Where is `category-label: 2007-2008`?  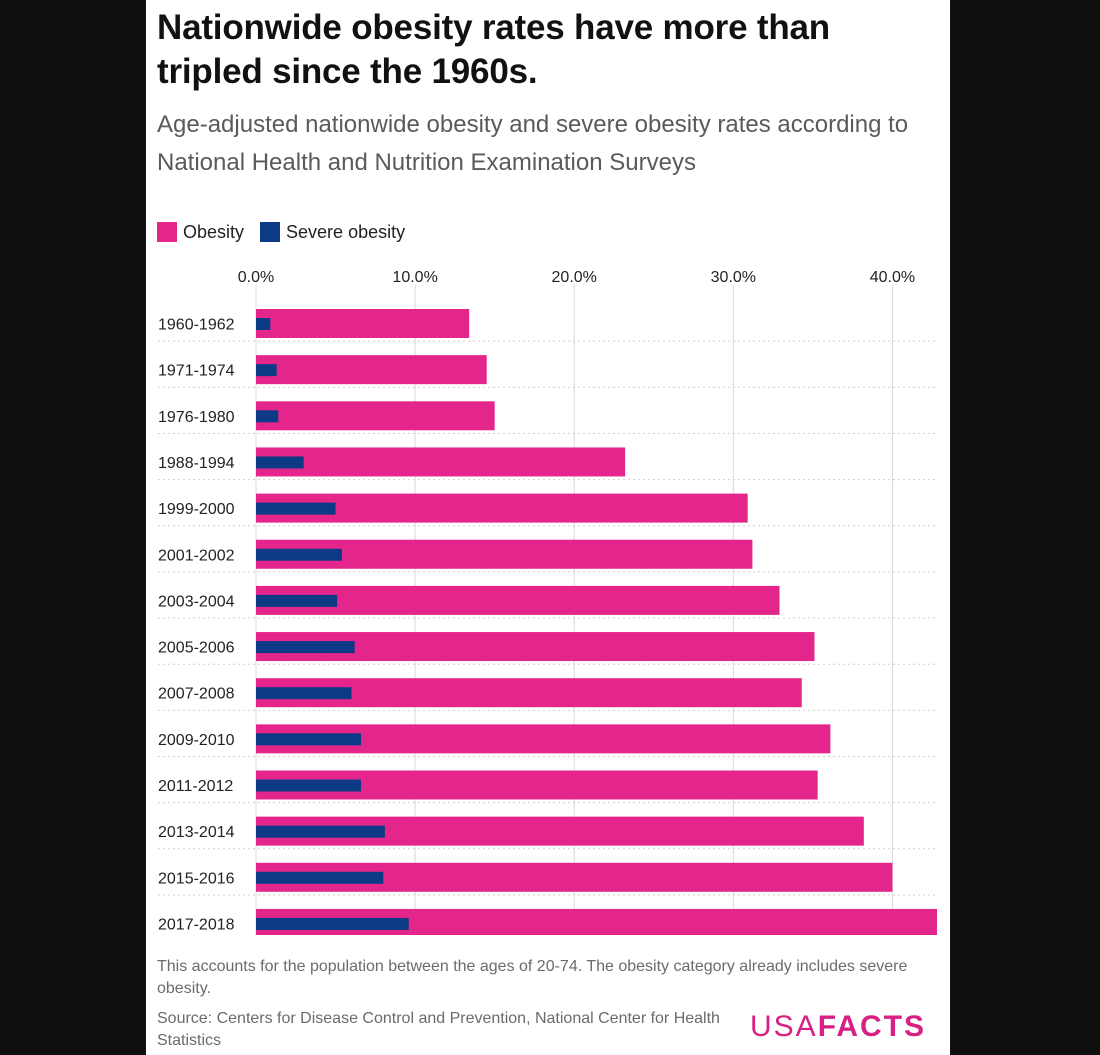
category-label: 2007-2008 is located at coordinates (196, 694).